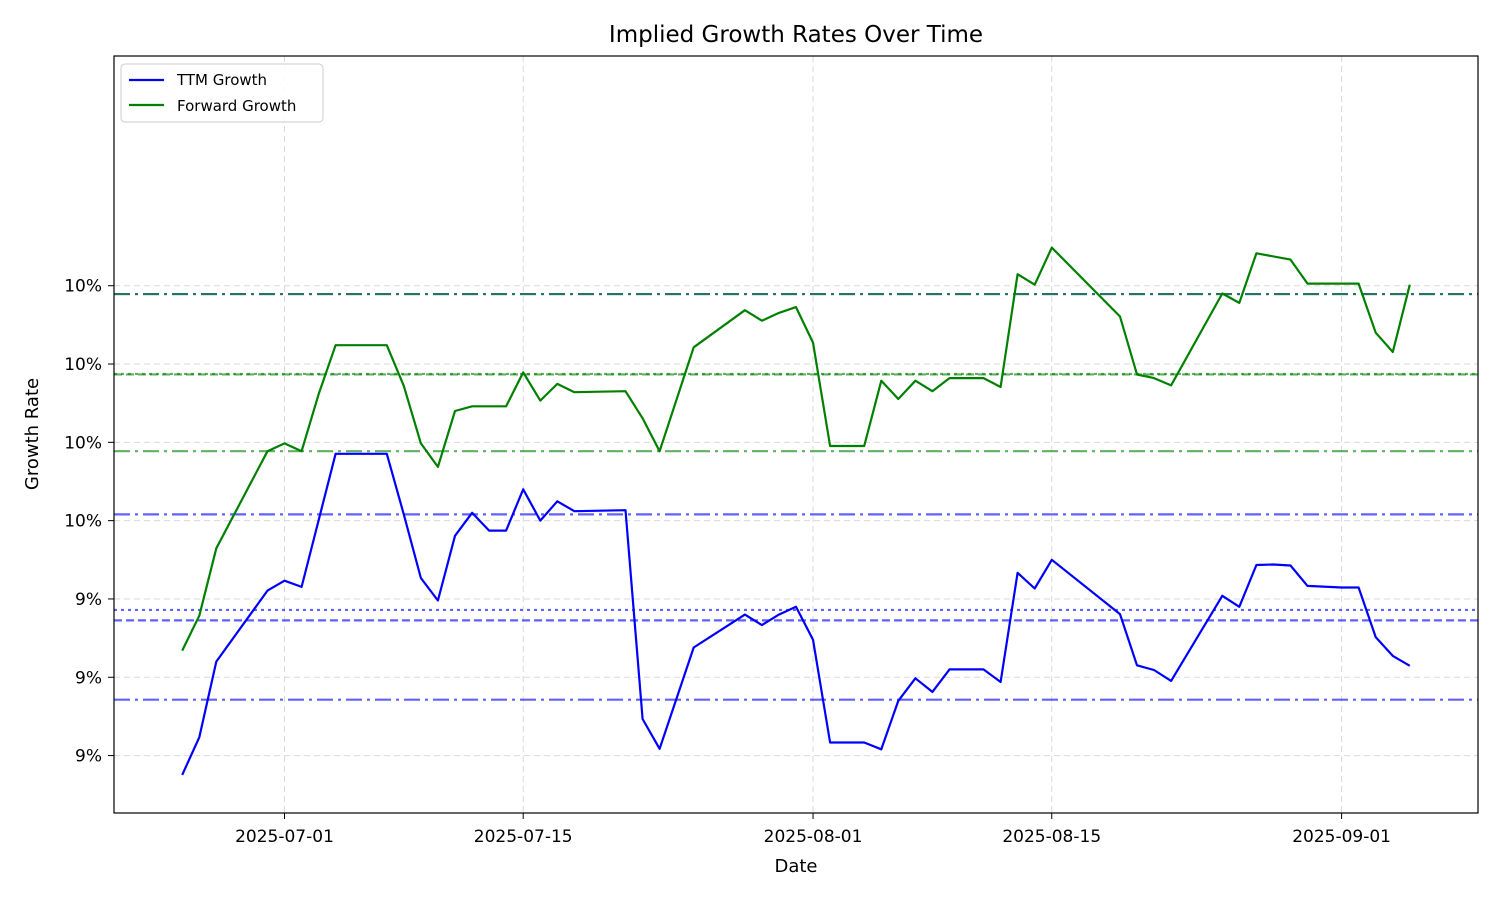  I want to click on x-tick-label: 2025-09-01, so click(1341, 837).